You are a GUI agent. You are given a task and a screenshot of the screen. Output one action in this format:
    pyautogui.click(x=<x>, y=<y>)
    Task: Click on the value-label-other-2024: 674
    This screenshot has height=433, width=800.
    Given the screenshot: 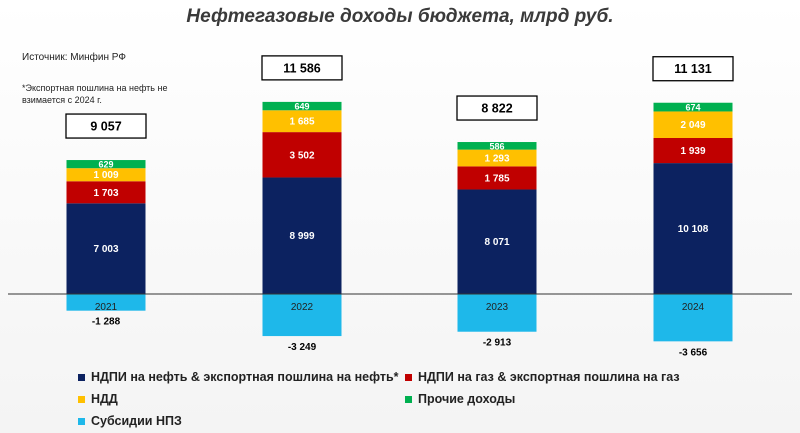 What is the action you would take?
    pyautogui.click(x=692, y=108)
    